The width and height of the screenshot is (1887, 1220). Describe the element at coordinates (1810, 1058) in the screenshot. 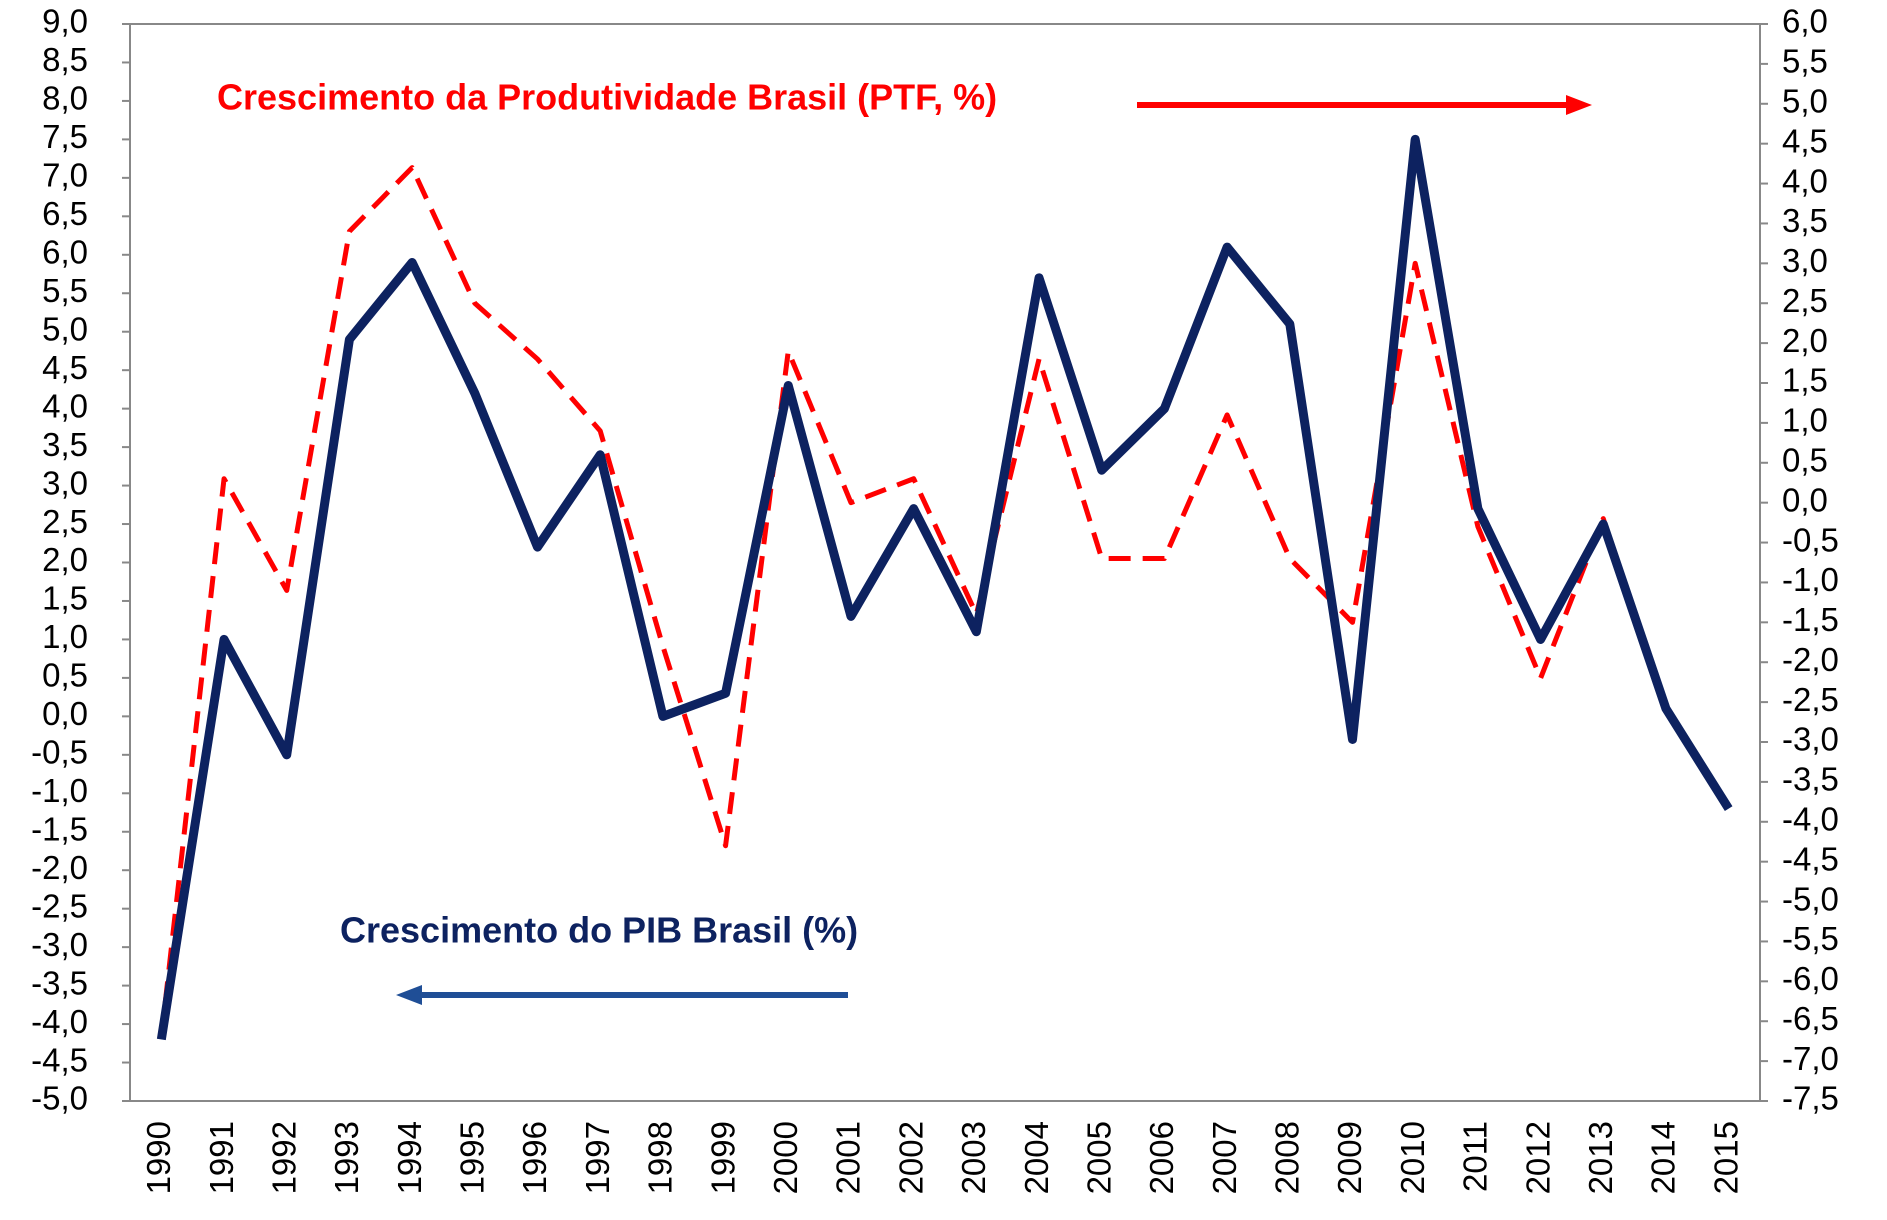

I see `y2-tick-label: -7,0` at that location.